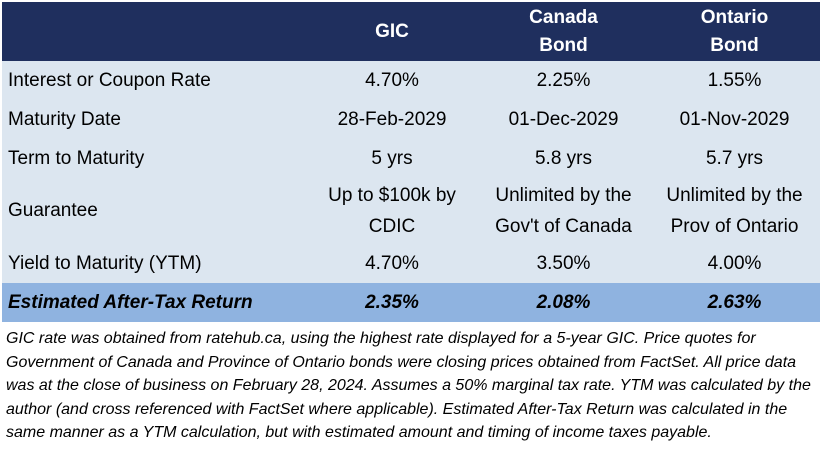 The image size is (822, 472). Describe the element at coordinates (734, 211) in the screenshot. I see `cell-ontario-bond: Unlimited by the Prov of Ontario` at that location.